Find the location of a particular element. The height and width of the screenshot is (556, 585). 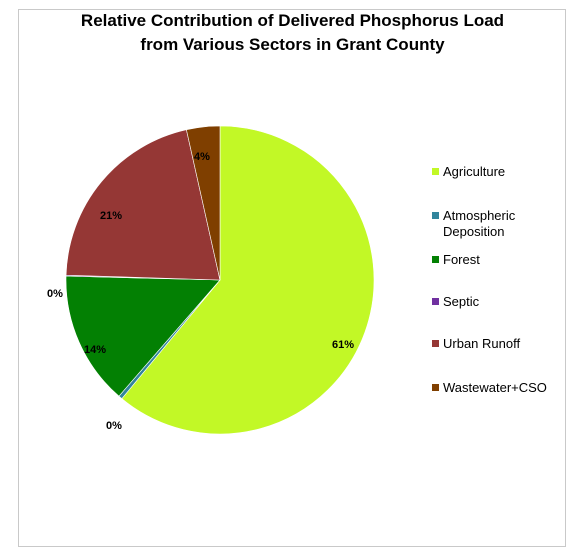

legend-item-atmospheric-deposition: Atmospheric Deposition is located at coordinates (473, 224).